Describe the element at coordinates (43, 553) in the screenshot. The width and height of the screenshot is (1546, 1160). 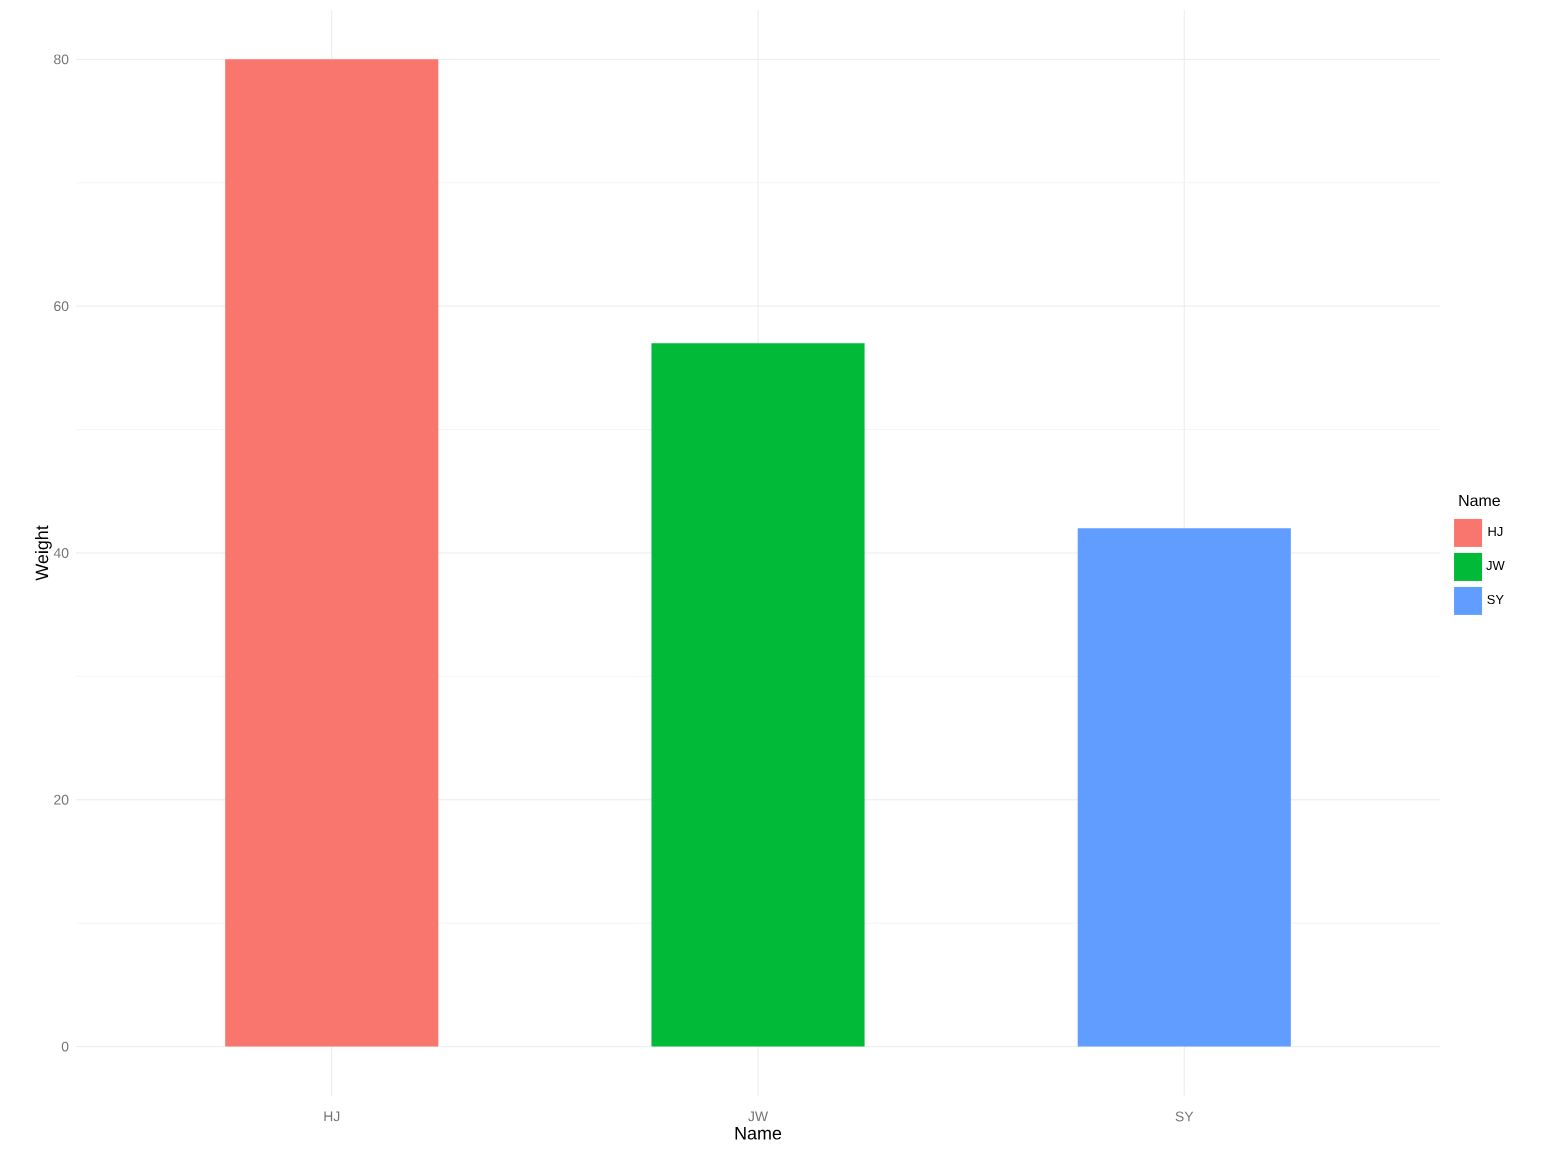
I see `y-axis-title: Weight` at that location.